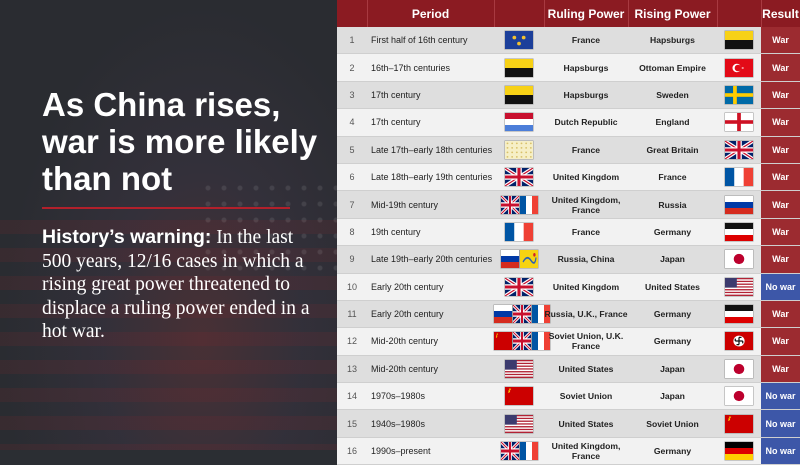 The image size is (800, 465). I want to click on table-row: 14 1970s–1980s Soviet Union Japan No war, so click(568, 396).